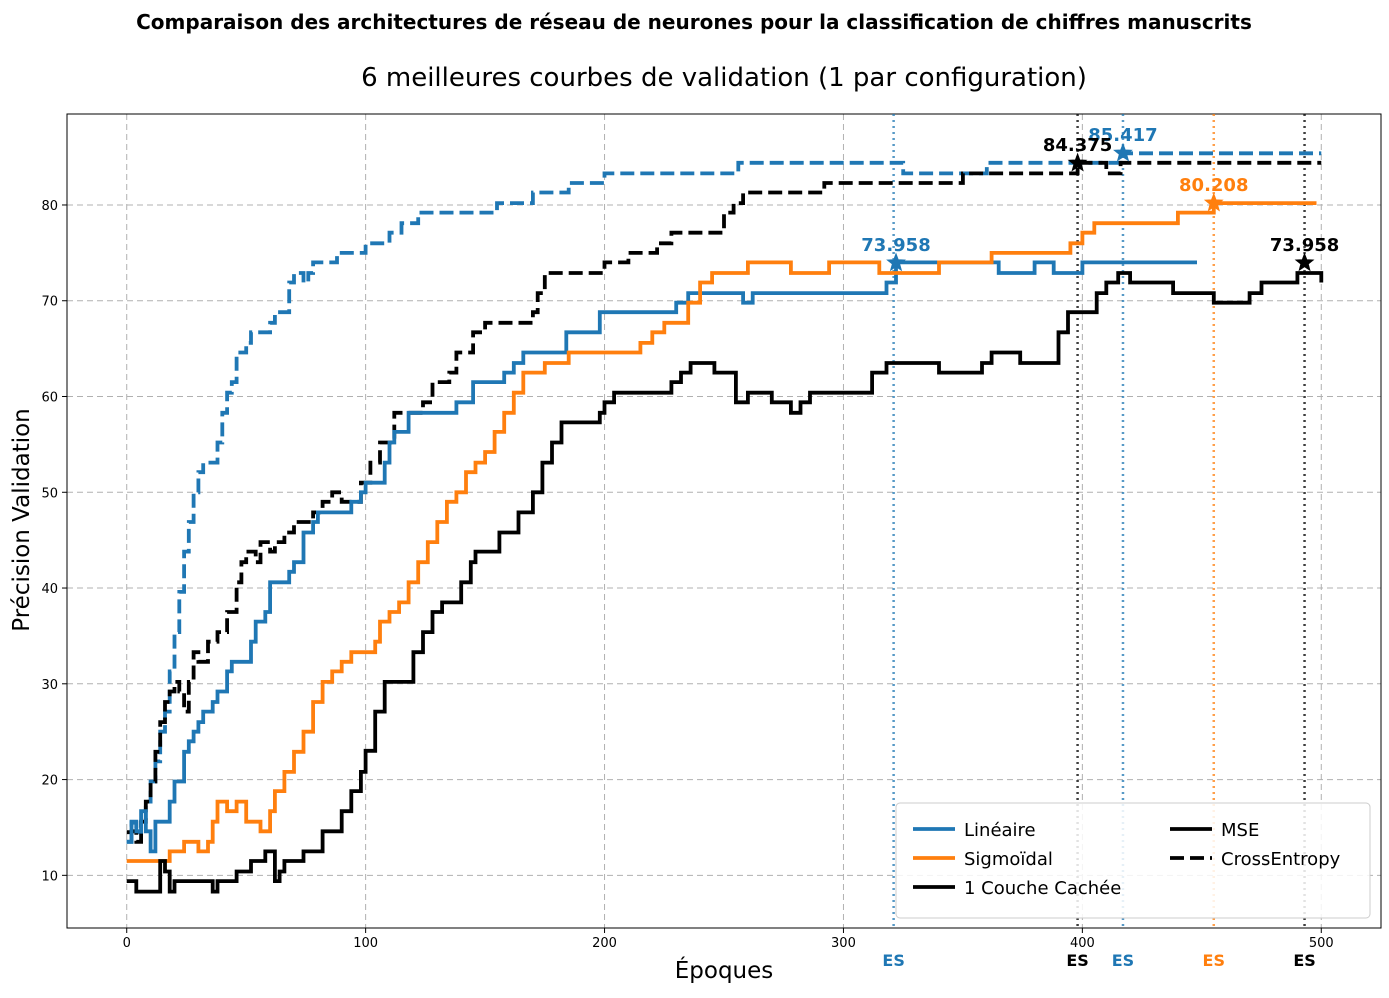  Describe the element at coordinates (1077, 145) in the screenshot. I see `best-point-label: 84.375` at that location.